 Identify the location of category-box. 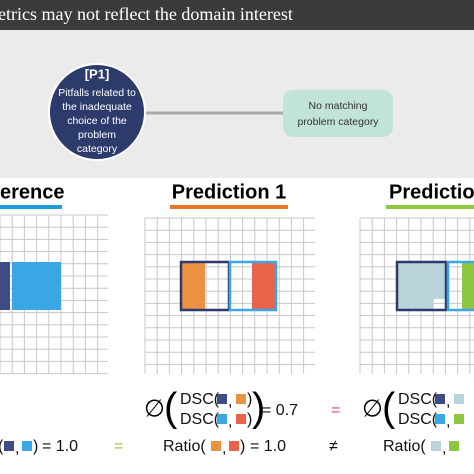
(338, 113).